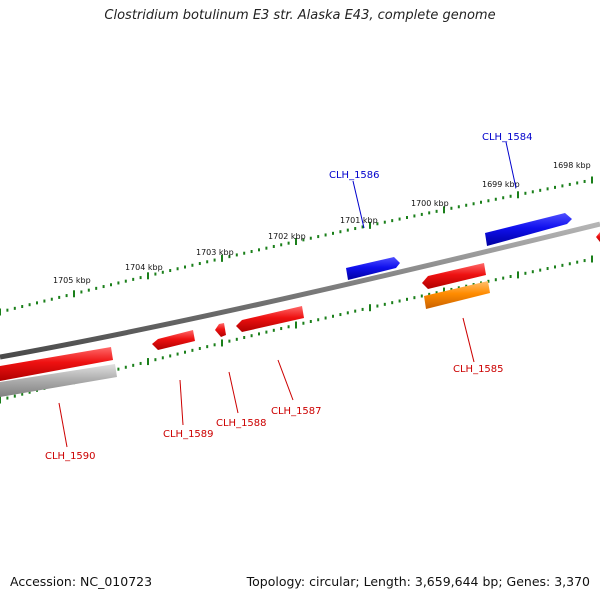 The height and width of the screenshot is (600, 600). I want to click on gene-arrow-partial, so click(598, 237).